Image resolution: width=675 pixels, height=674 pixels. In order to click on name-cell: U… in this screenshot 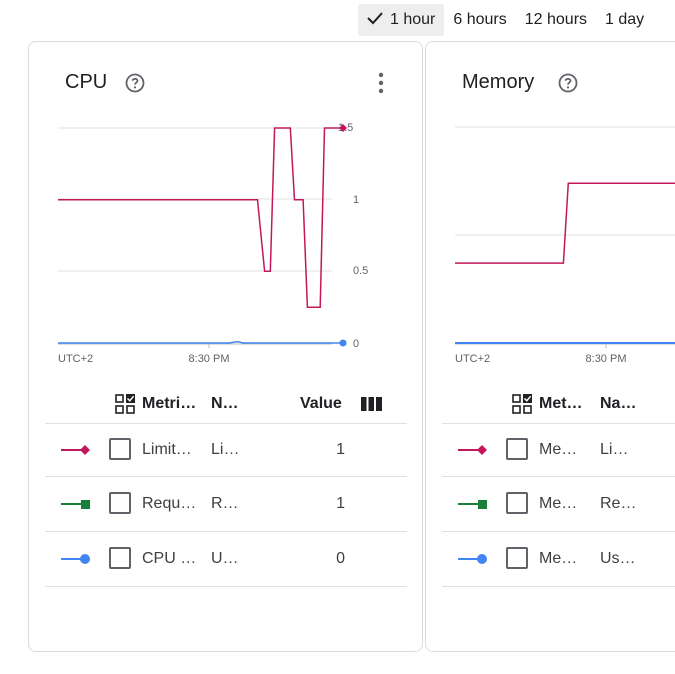, I will do `click(225, 558)`.